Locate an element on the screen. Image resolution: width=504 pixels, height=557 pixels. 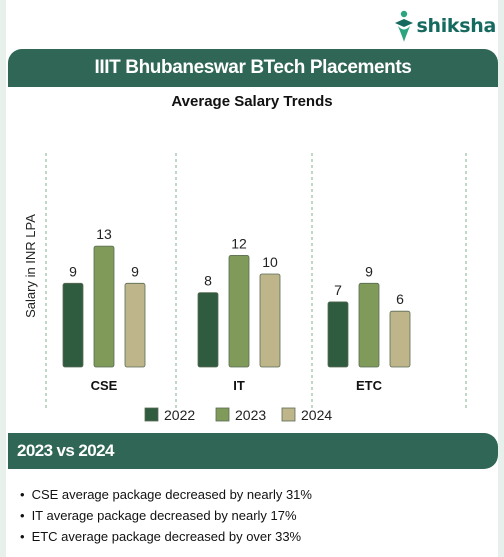
legend-label: 2024 is located at coordinates (316, 415).